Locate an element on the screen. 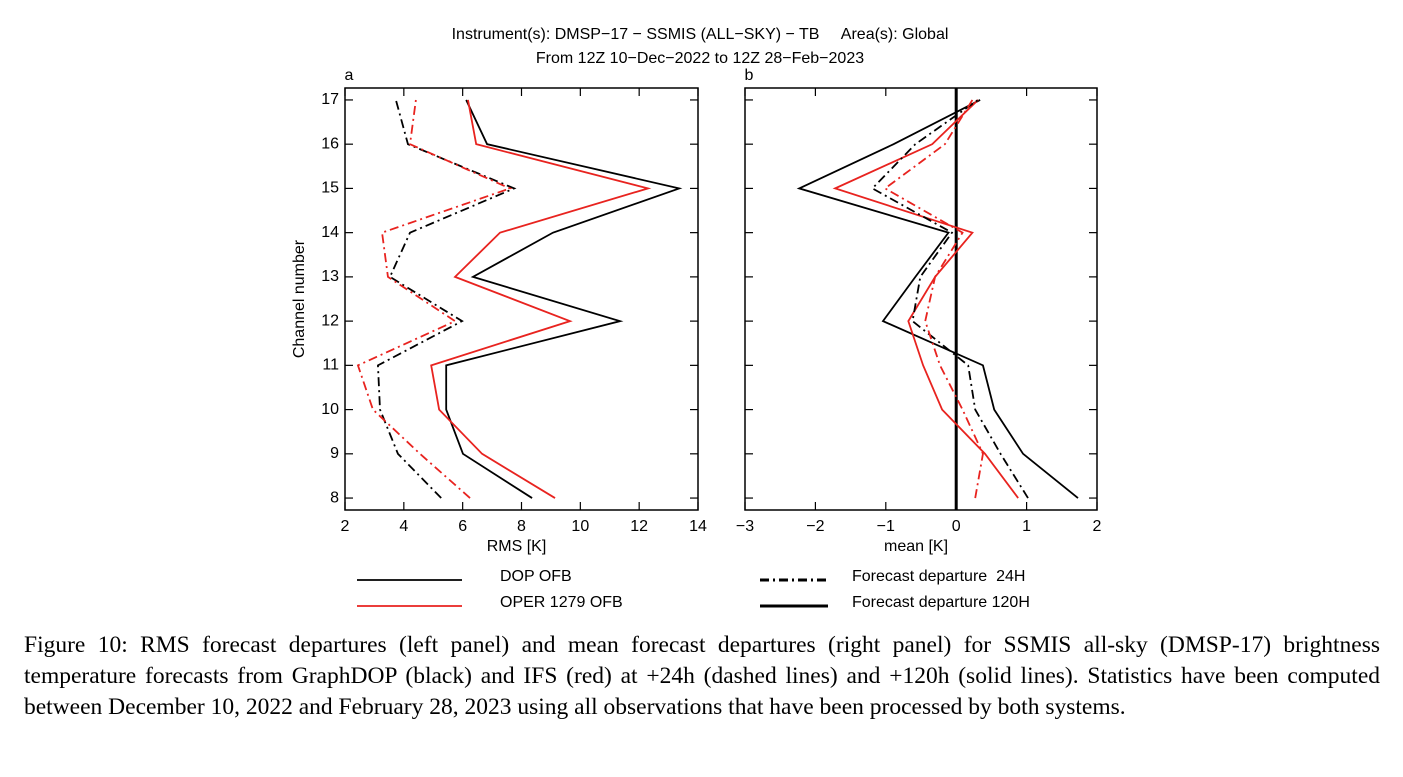 The width and height of the screenshot is (1403, 777). panel-label: a is located at coordinates (349, 75).